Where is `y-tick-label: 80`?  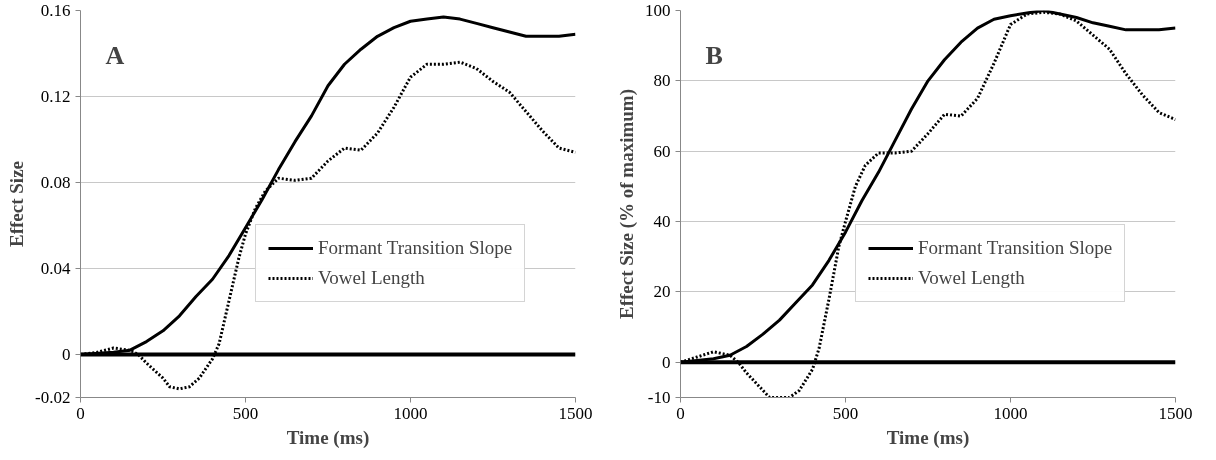 y-tick-label: 80 is located at coordinates (662, 81).